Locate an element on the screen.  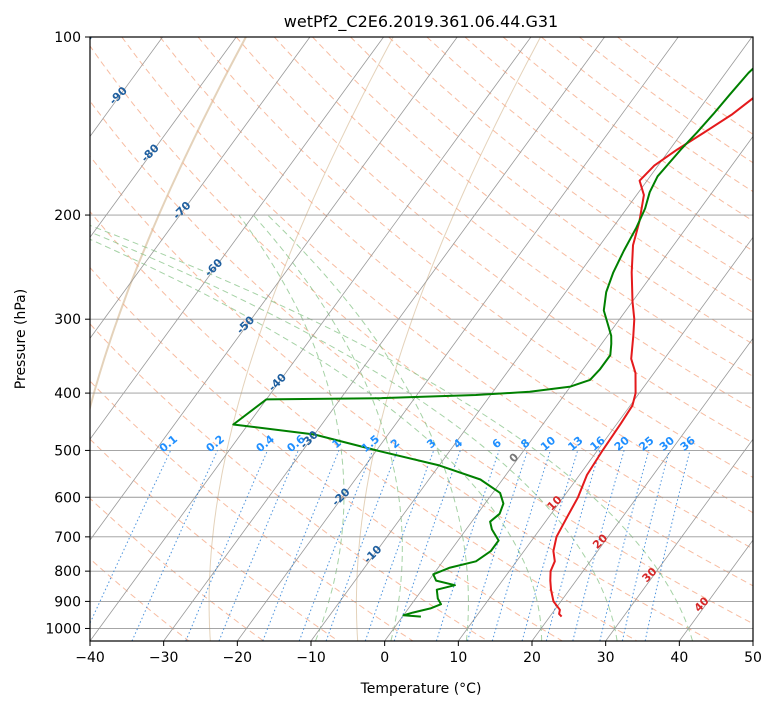
dry-adiabat-label: -80 is located at coordinates (150, 152).